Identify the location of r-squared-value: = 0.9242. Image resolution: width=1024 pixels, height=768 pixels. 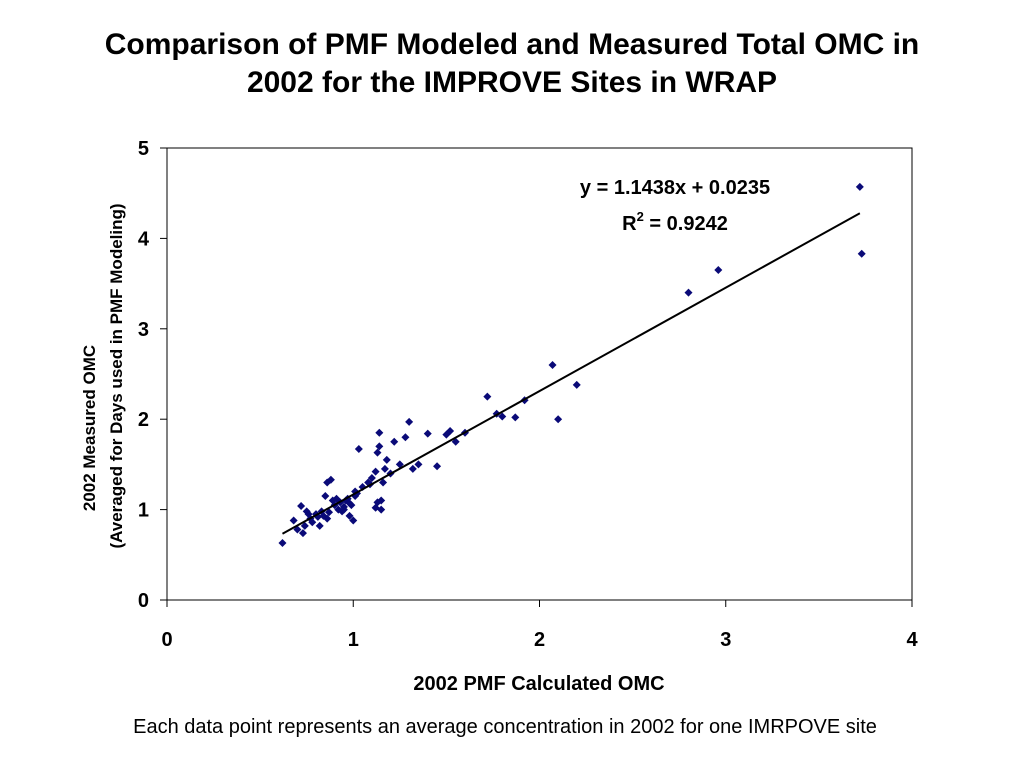
(686, 224).